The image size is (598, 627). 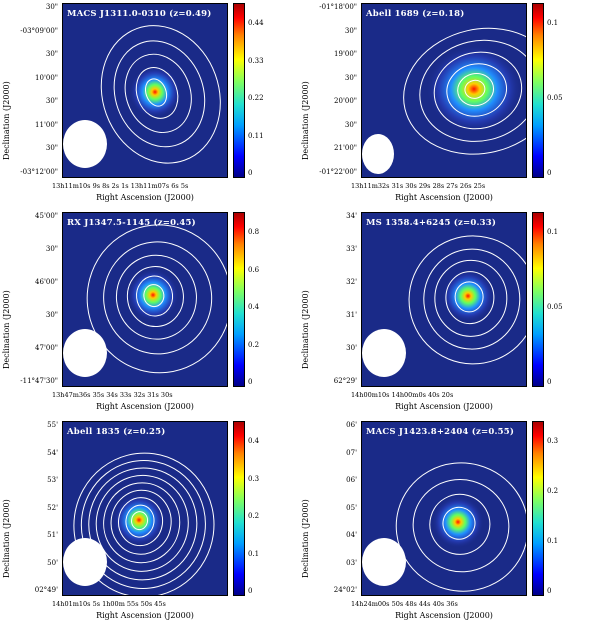 What do you see at coordinates (52, 452) in the screenshot?
I see `y-tick-label: 54'` at bounding box center [52, 452].